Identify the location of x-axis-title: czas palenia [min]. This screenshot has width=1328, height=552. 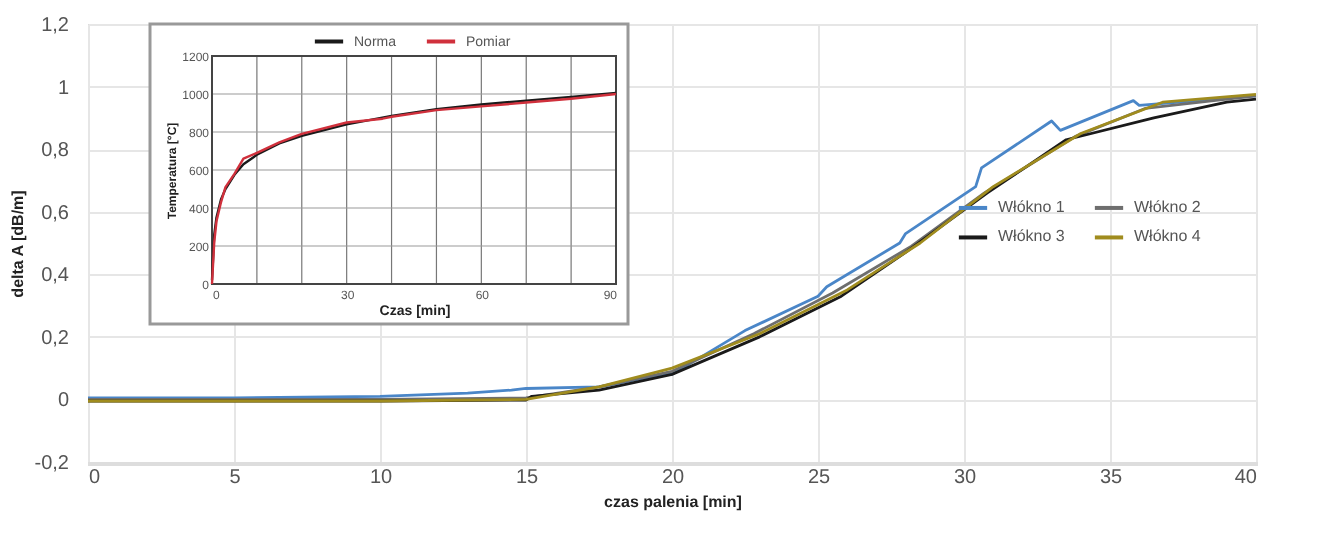
(673, 502).